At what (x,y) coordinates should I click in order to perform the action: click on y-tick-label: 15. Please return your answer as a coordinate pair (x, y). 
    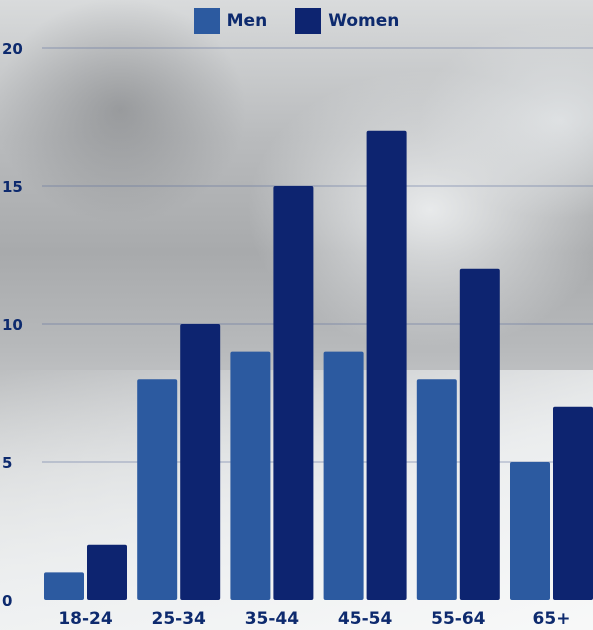
    Looking at the image, I should click on (12, 187).